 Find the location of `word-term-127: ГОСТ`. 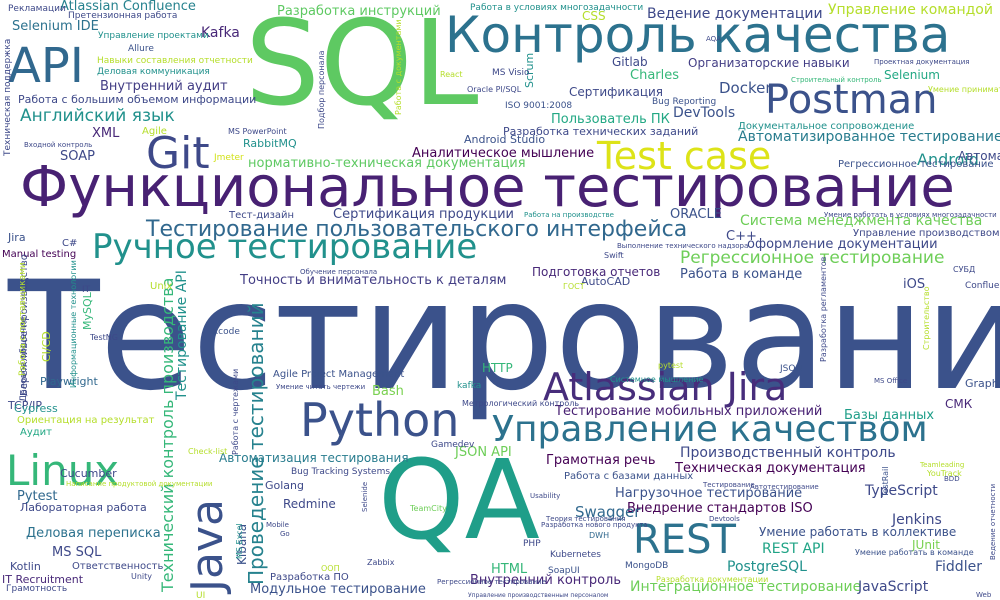

word-term-127: ГОСТ is located at coordinates (574, 286).